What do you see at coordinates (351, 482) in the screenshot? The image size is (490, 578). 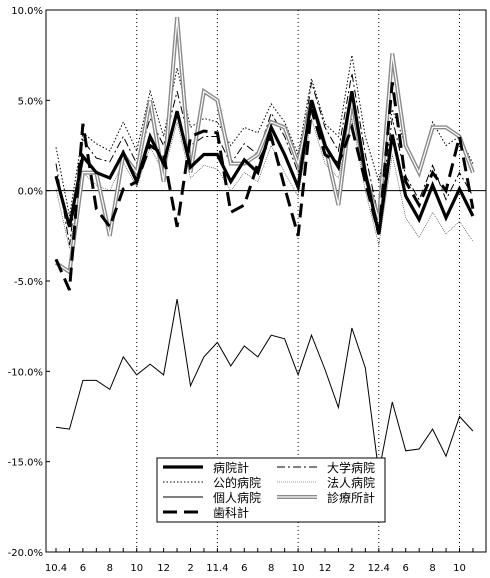 I see `legend-label: 法人病院` at bounding box center [351, 482].